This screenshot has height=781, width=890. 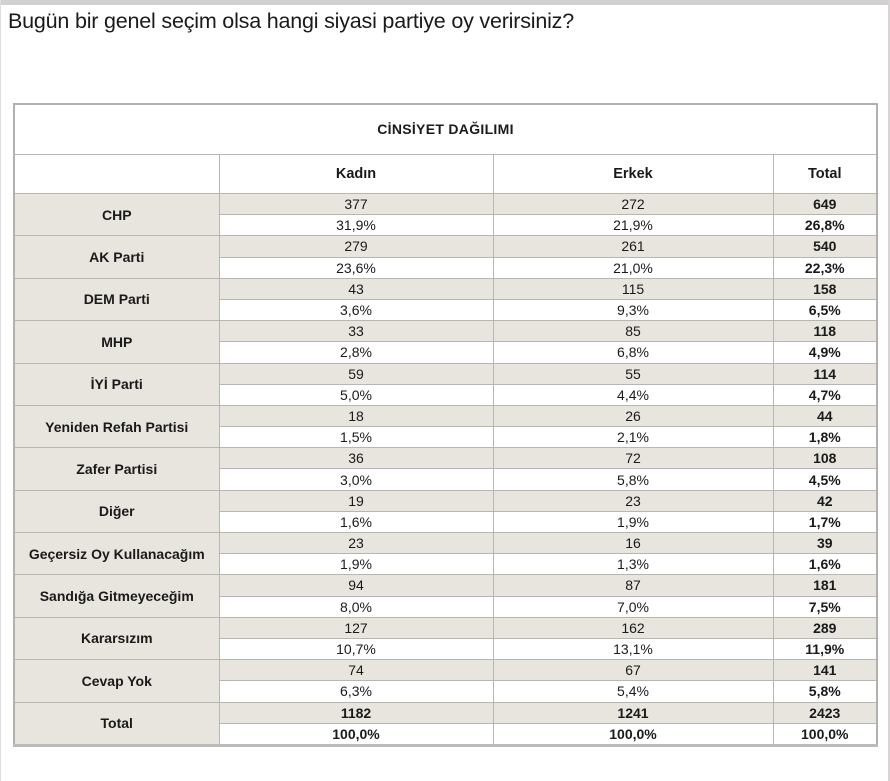 I want to click on count-cell: 115, so click(x=633, y=288).